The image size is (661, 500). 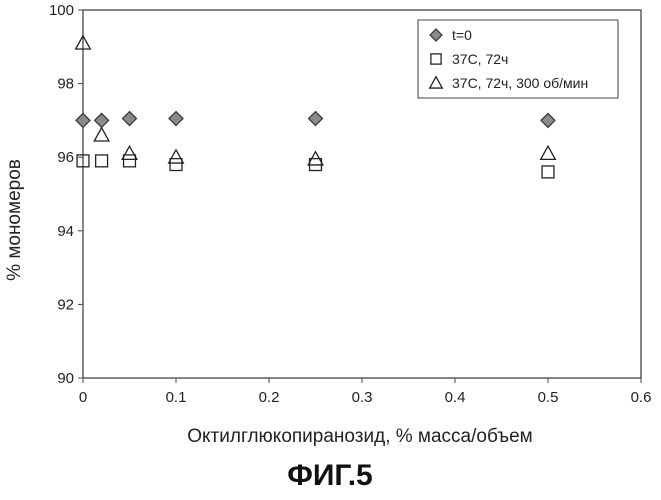 I want to click on x-tick-label: 0.2, so click(x=269, y=397).